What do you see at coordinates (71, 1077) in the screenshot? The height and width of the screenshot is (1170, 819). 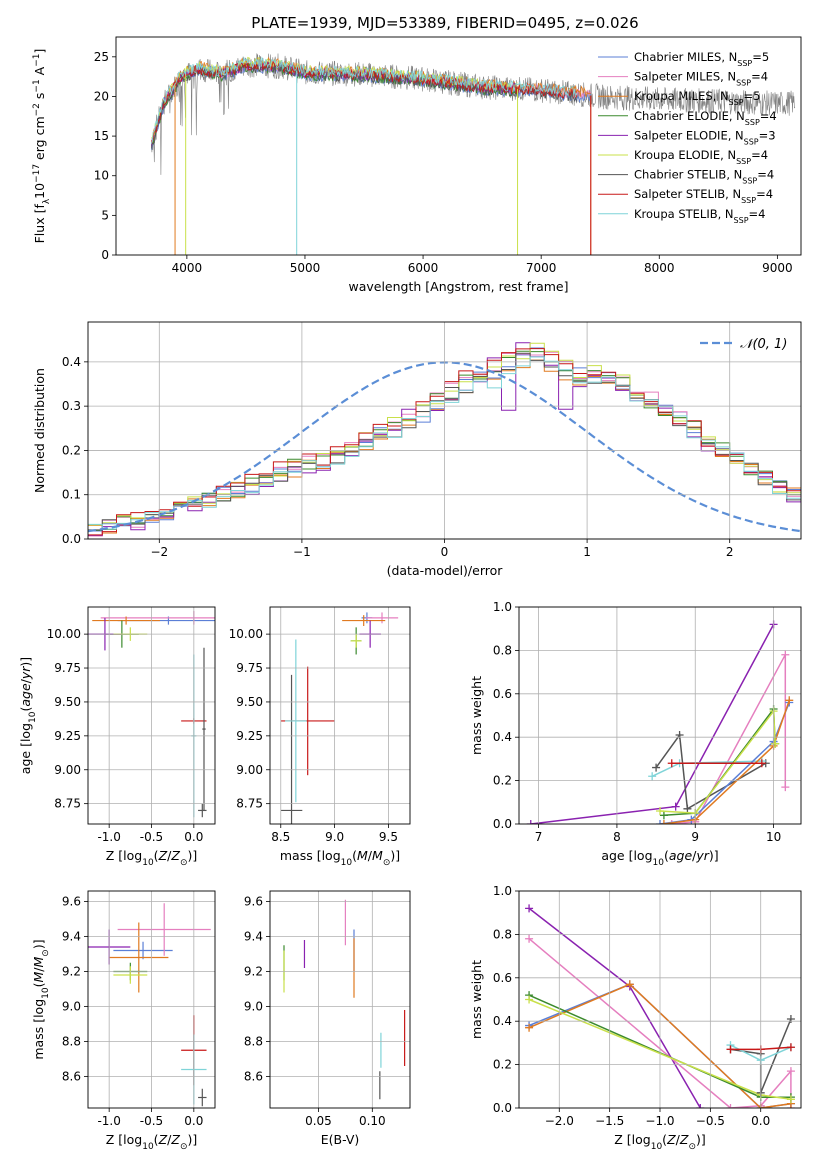 I see `y-tick-label: 8.6` at bounding box center [71, 1077].